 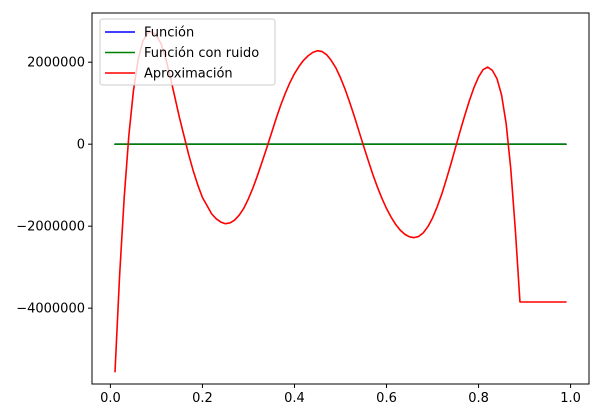 What do you see at coordinates (478, 398) in the screenshot?
I see `x-tick-label: 0.8` at bounding box center [478, 398].